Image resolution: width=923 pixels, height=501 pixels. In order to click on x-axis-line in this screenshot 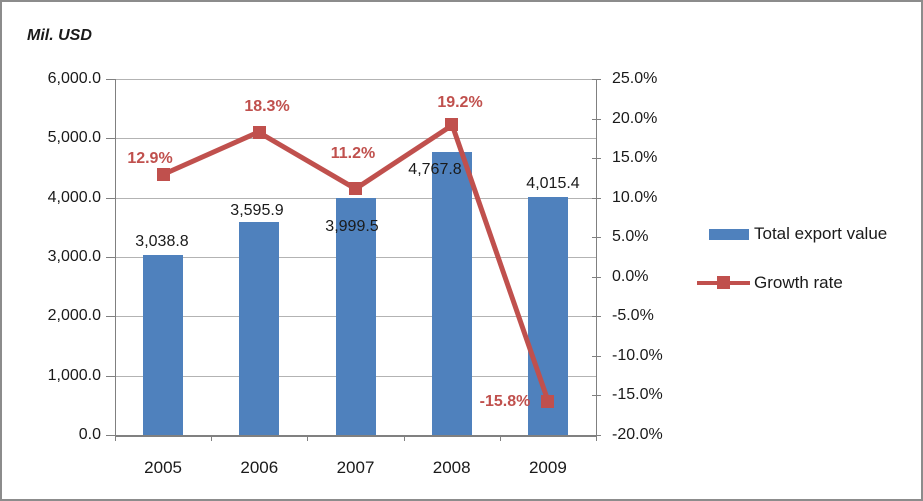, I will do `click(356, 436)`.